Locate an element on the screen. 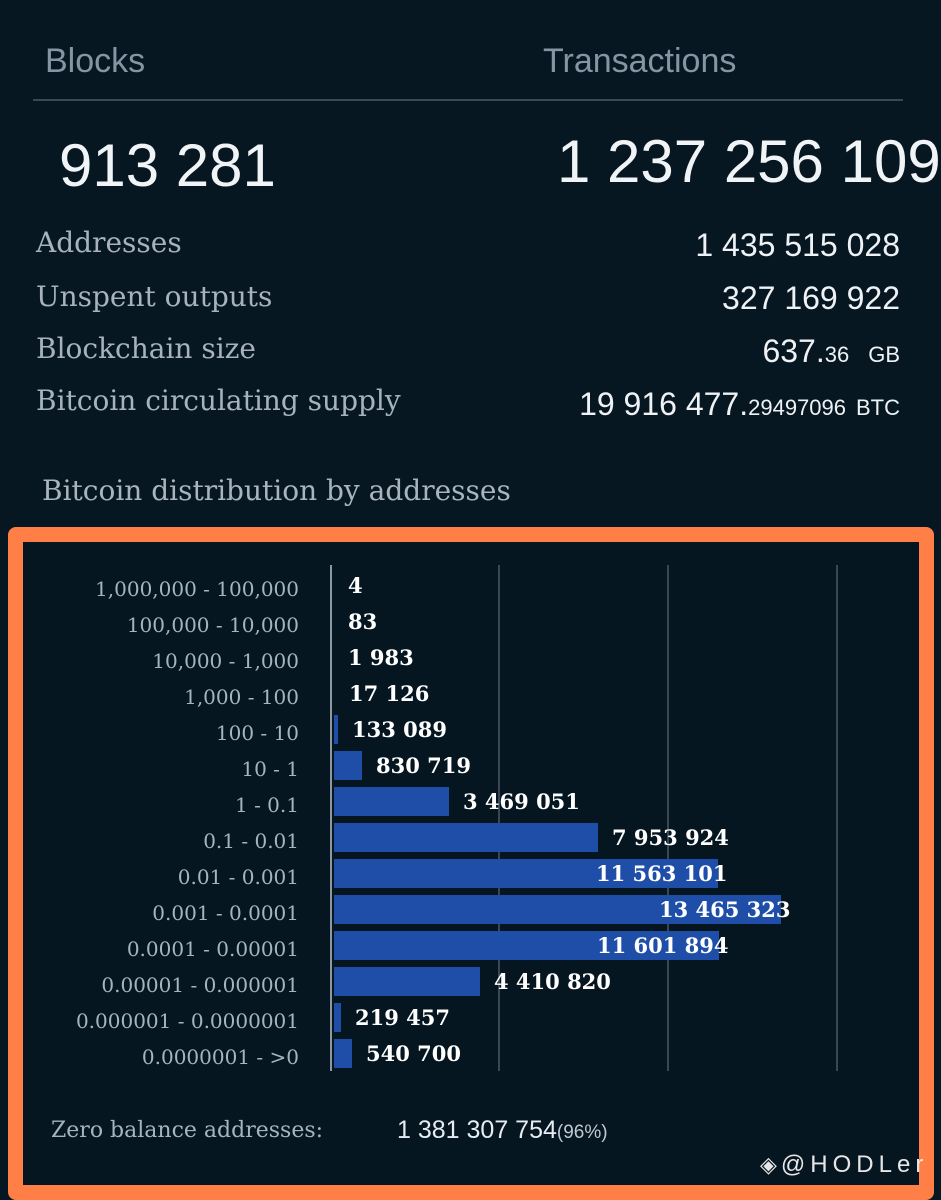 The width and height of the screenshot is (941, 1200). transactions-count: 1 237 256 109 is located at coordinates (749, 161).